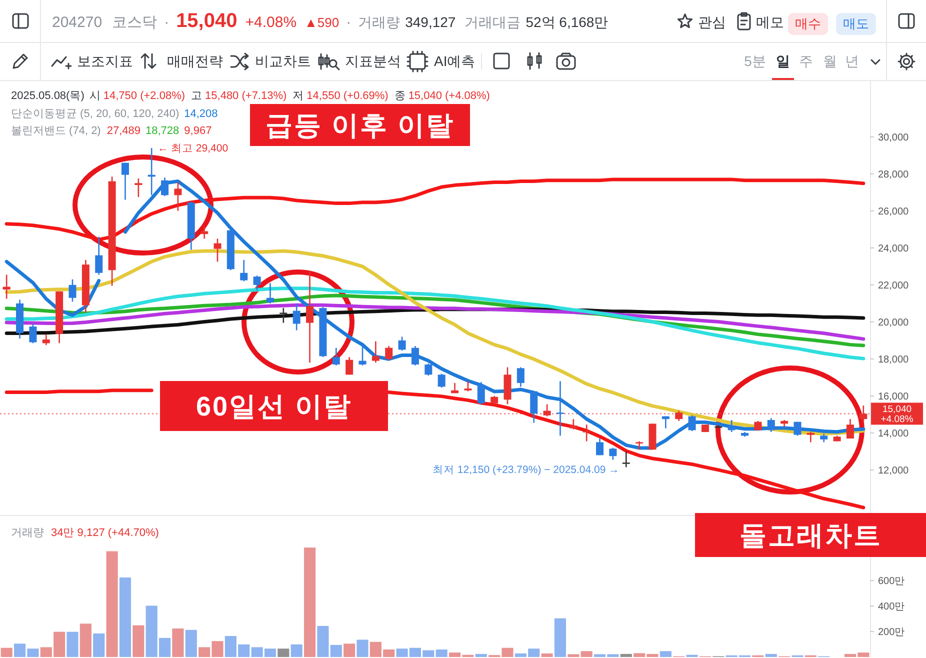 This screenshot has height=658, width=926. What do you see at coordinates (894, 249) in the screenshot?
I see `y-tick-label: 24,000` at bounding box center [894, 249].